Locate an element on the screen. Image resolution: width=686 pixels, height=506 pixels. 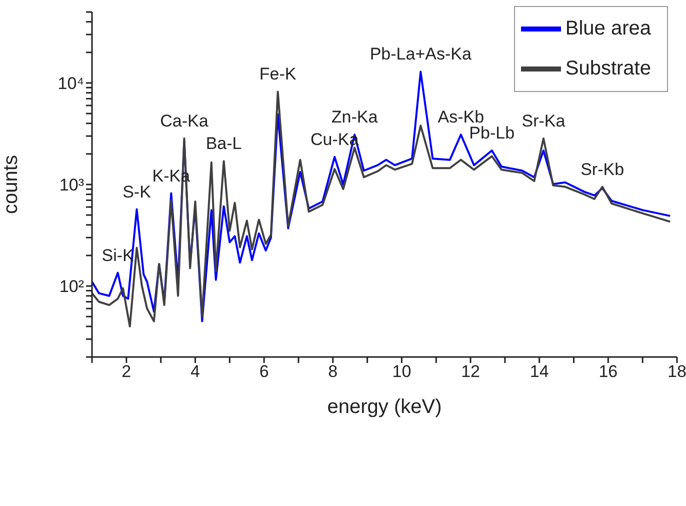
x-tick-label: 12 is located at coordinates (470, 372).